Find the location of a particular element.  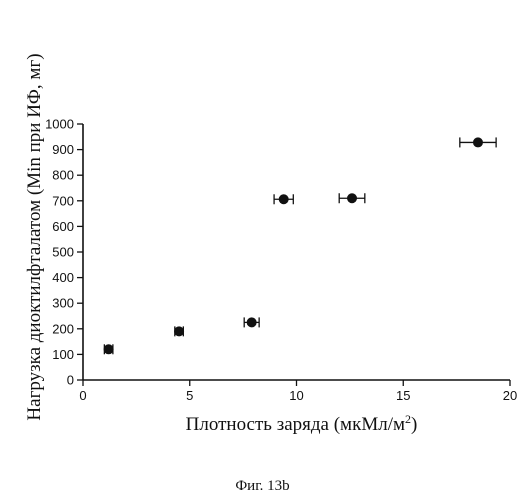

x-tick-label: 20 is located at coordinates (510, 395).